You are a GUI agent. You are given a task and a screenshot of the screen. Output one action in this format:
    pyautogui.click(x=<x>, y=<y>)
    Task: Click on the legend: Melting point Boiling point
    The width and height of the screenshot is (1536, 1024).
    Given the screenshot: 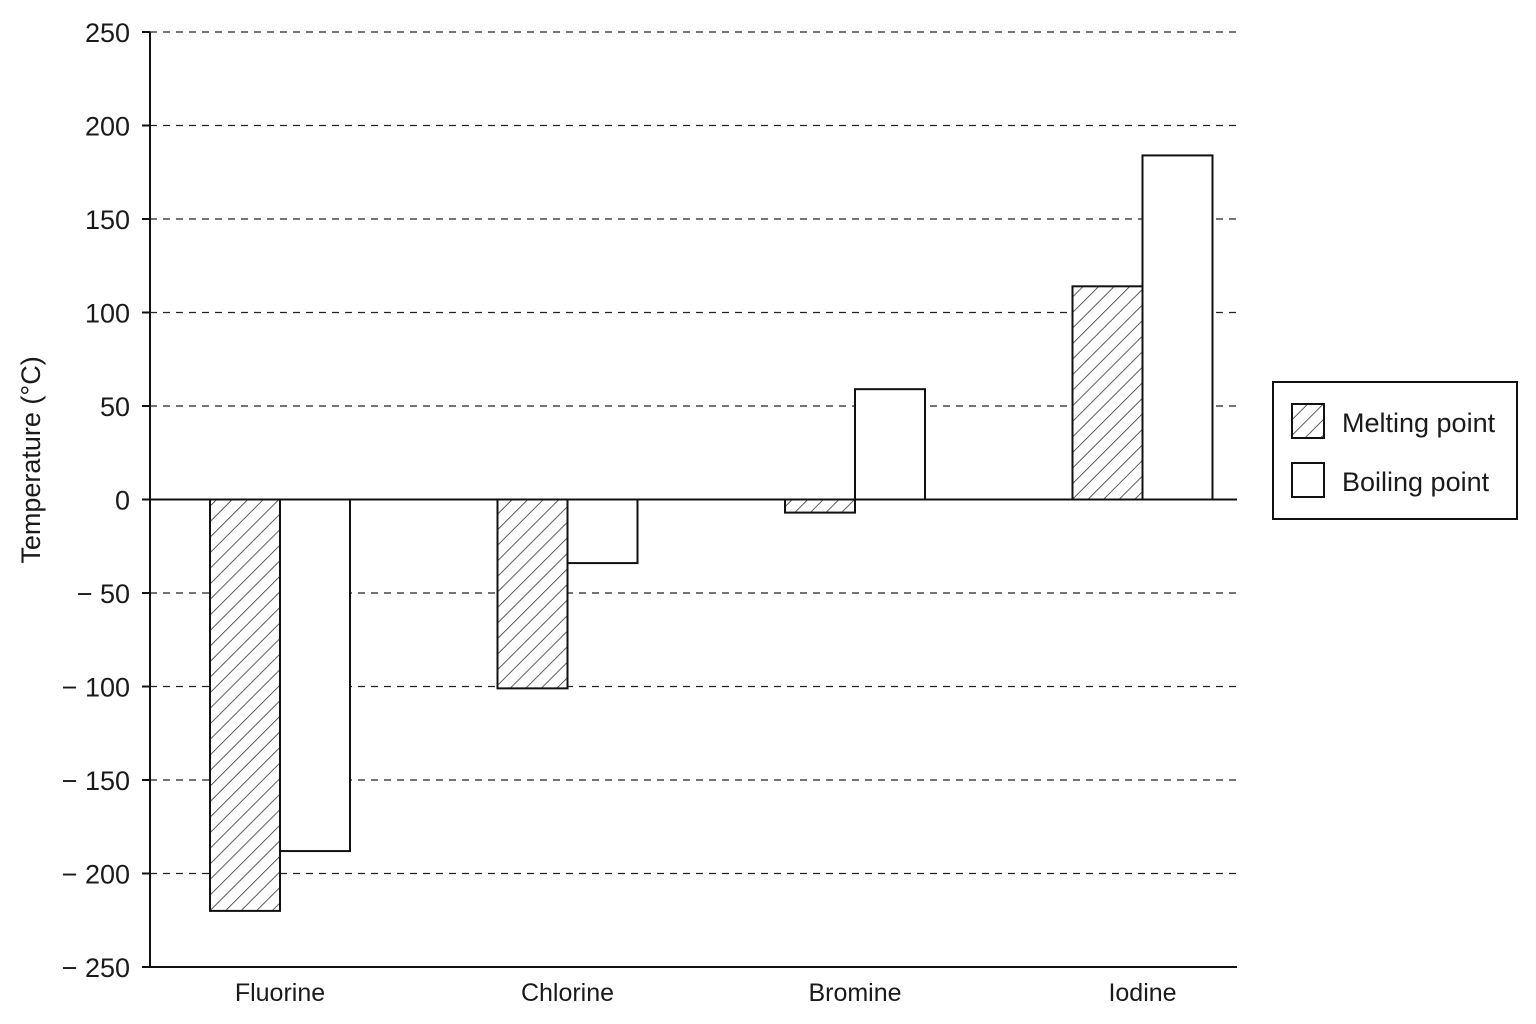 What is the action you would take?
    pyautogui.click(x=1395, y=450)
    